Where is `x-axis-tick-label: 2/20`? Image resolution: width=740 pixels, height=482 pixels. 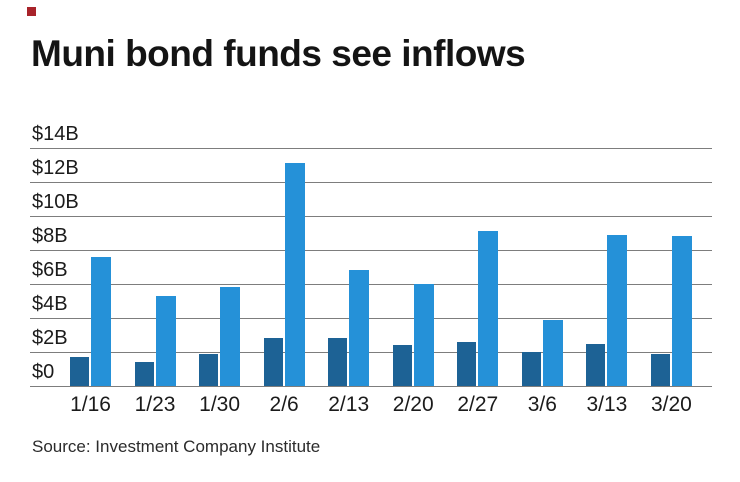 x-axis-tick-label: 2/20 is located at coordinates (413, 404).